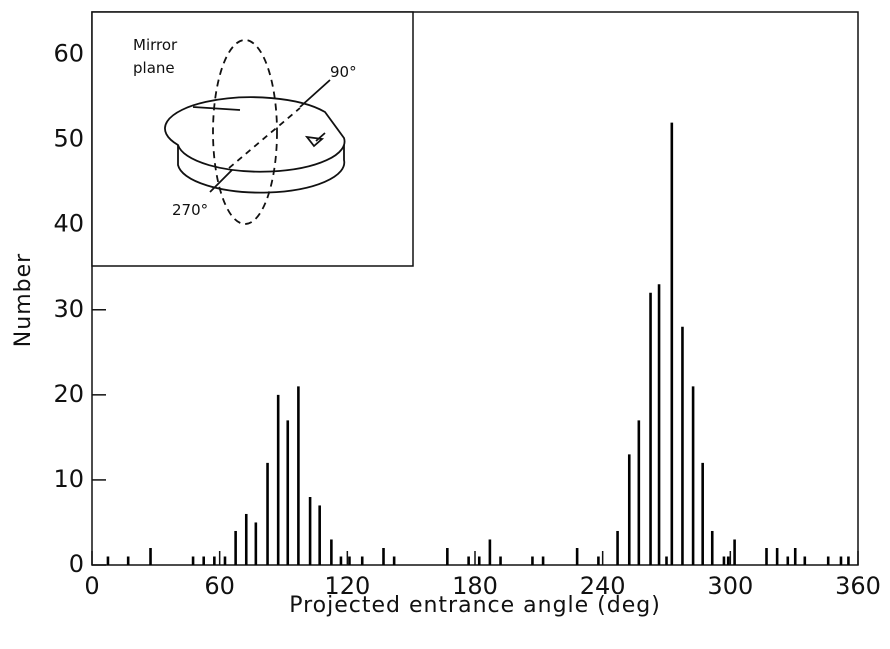 The height and width of the screenshot is (649, 890). Describe the element at coordinates (68, 394) in the screenshot. I see `y-tick-label: 20` at that location.